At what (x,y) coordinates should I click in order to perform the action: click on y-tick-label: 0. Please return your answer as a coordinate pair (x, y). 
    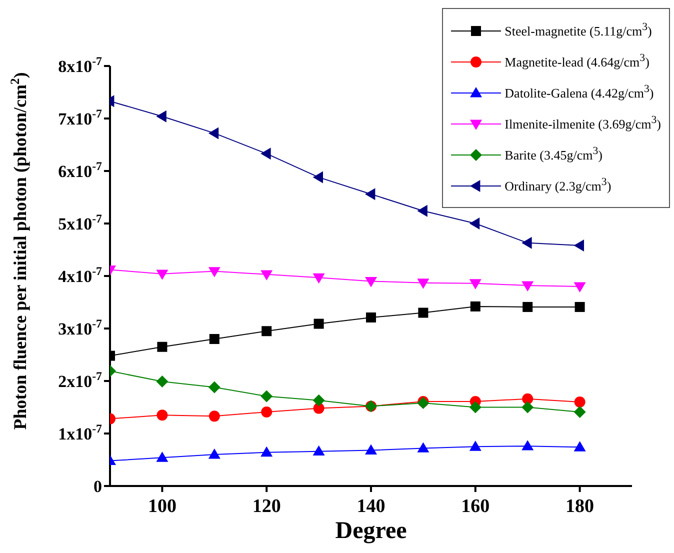
    Looking at the image, I should click on (98, 486).